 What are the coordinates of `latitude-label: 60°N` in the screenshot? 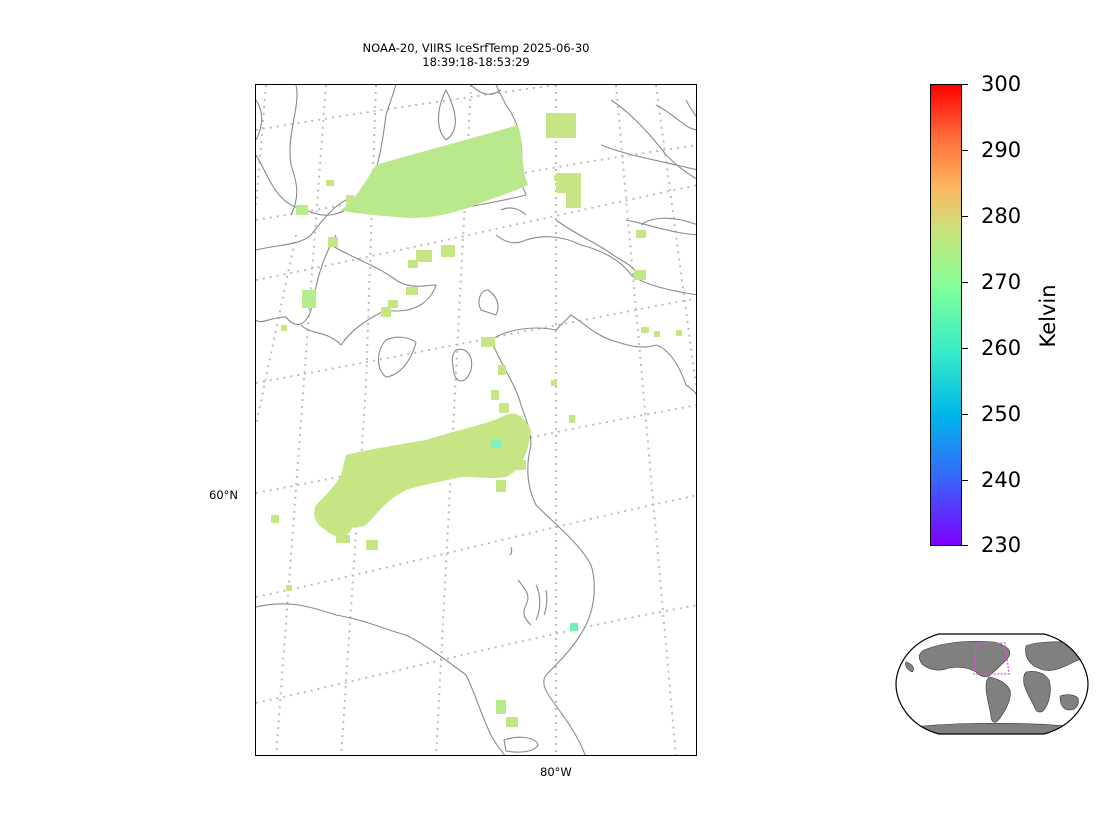 It's located at (223, 495).